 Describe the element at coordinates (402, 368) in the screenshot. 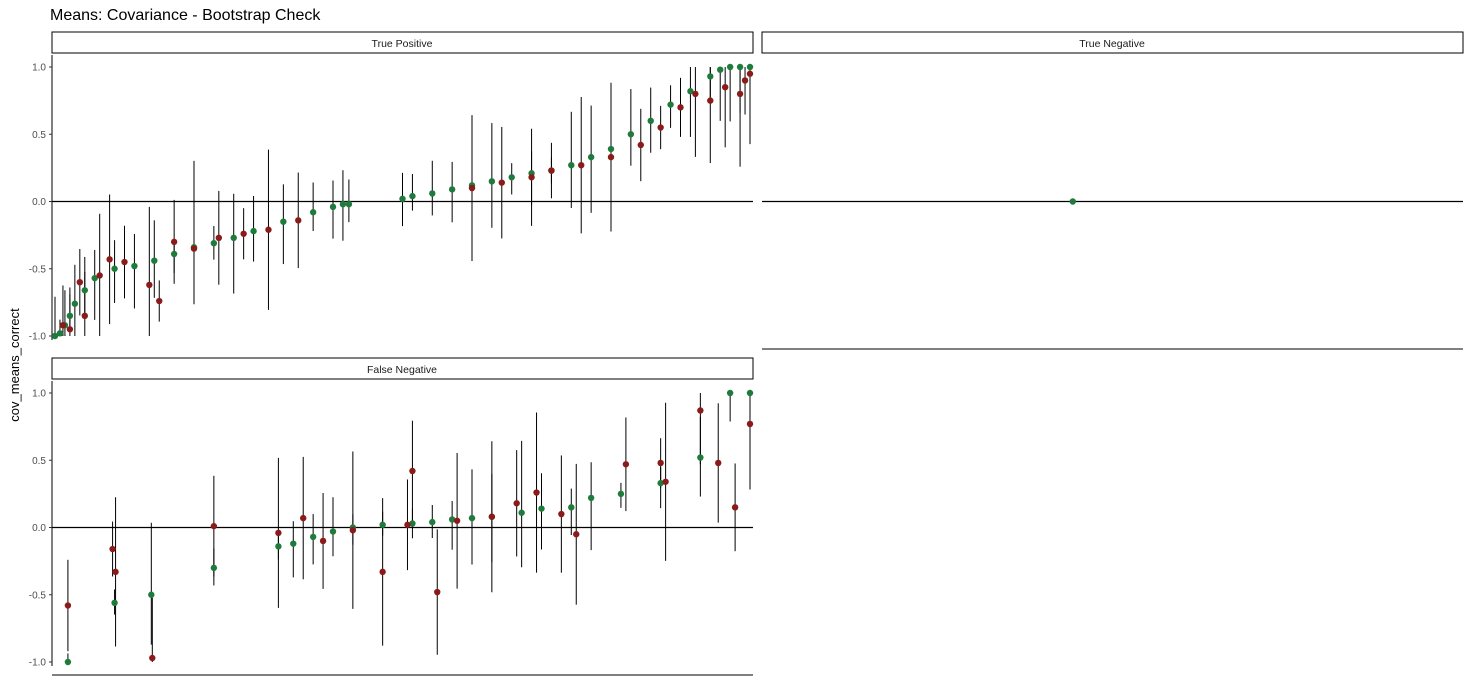

I see `strip-false-negative` at that location.